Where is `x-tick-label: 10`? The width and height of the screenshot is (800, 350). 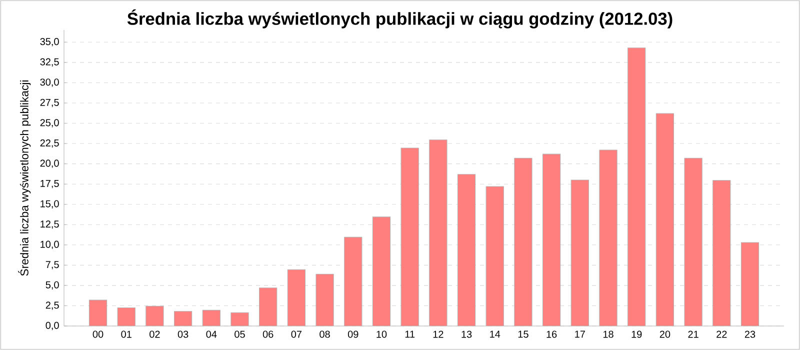
x-tick-label: 10 is located at coordinates (381, 334).